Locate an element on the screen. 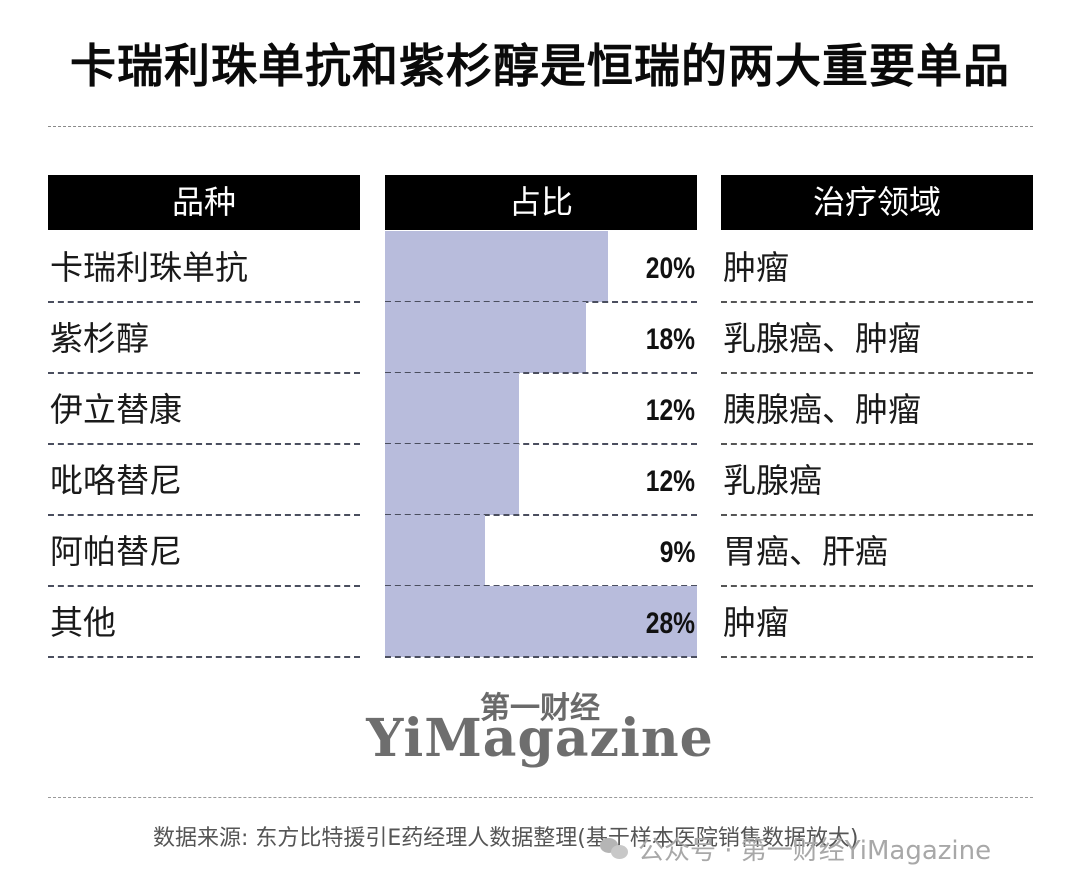  drug-name: 紫杉醇 is located at coordinates (99, 338).